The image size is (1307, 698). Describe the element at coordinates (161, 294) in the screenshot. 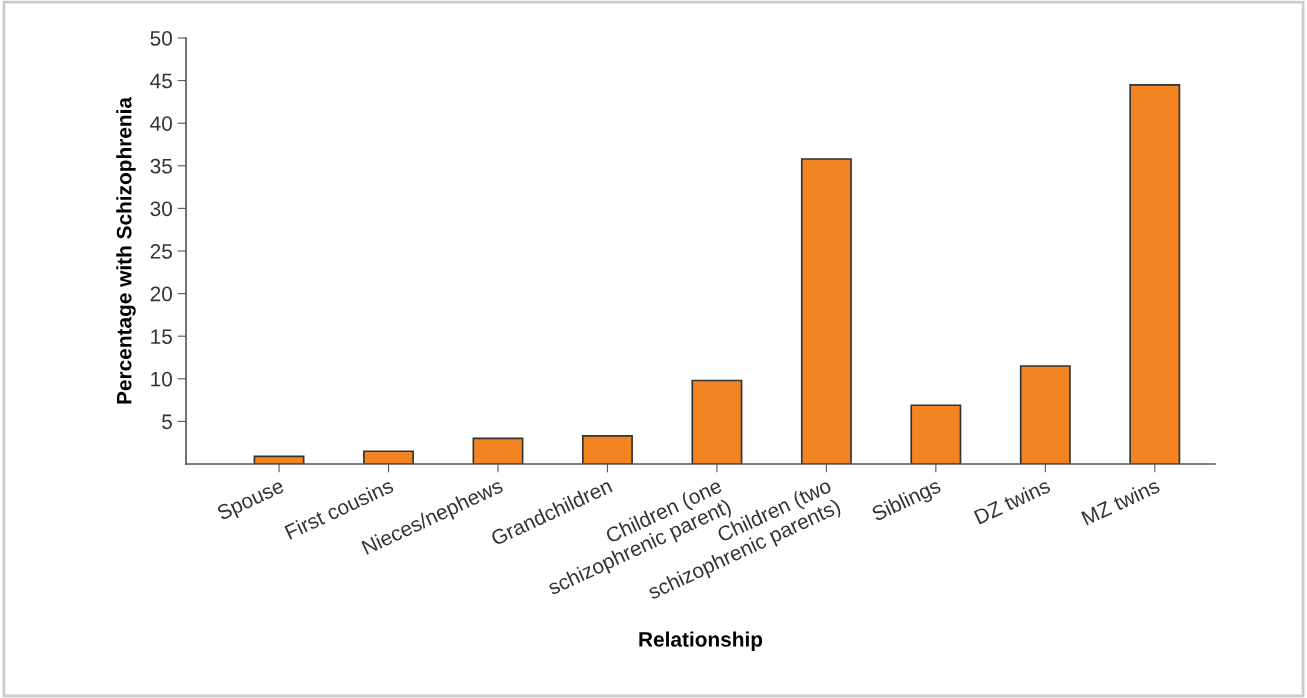

I see `y-tick-label: 20` at that location.